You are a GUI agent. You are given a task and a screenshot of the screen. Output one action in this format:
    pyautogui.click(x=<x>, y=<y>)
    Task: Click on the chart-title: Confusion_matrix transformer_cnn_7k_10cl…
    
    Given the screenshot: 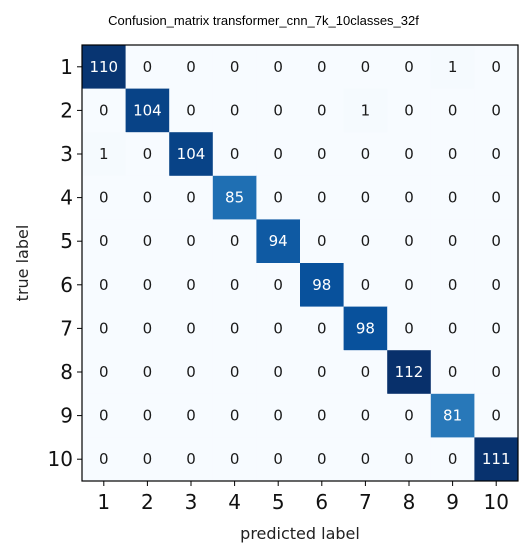 What is the action you would take?
    pyautogui.click(x=263, y=20)
    